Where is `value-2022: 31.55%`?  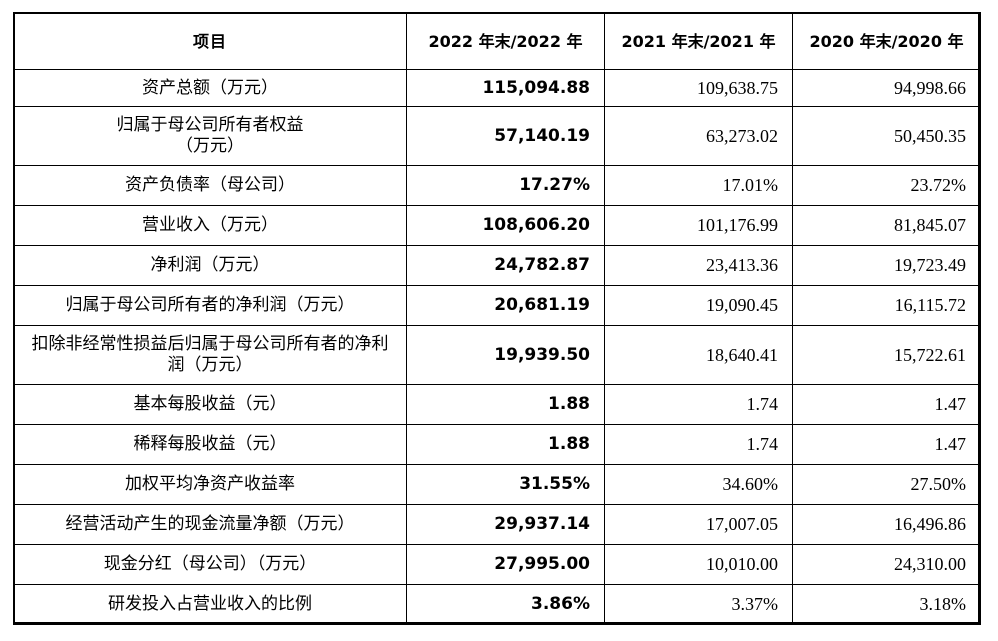 value-2022: 31.55% is located at coordinates (505, 484).